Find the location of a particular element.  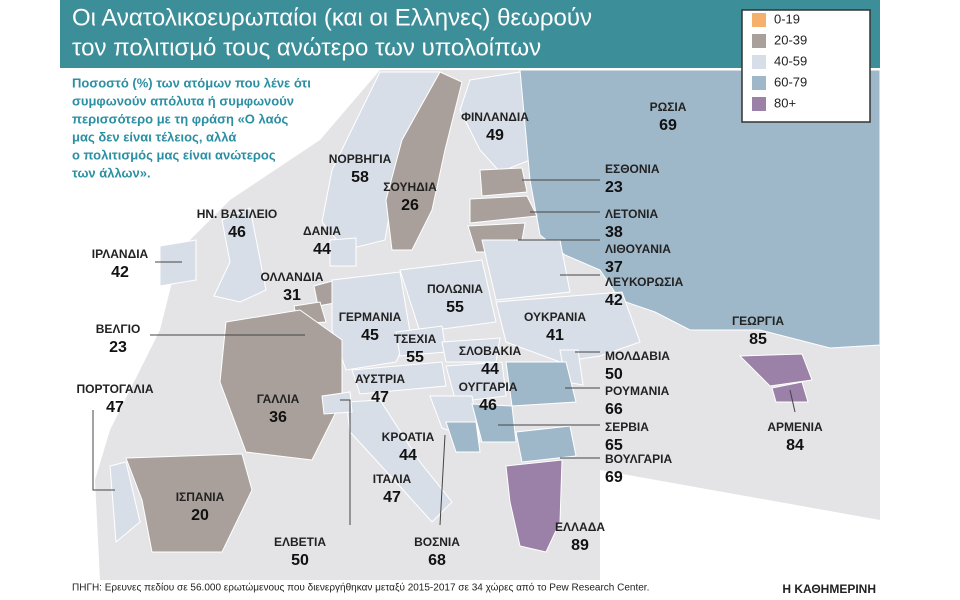

country-value: 68 is located at coordinates (437, 560).